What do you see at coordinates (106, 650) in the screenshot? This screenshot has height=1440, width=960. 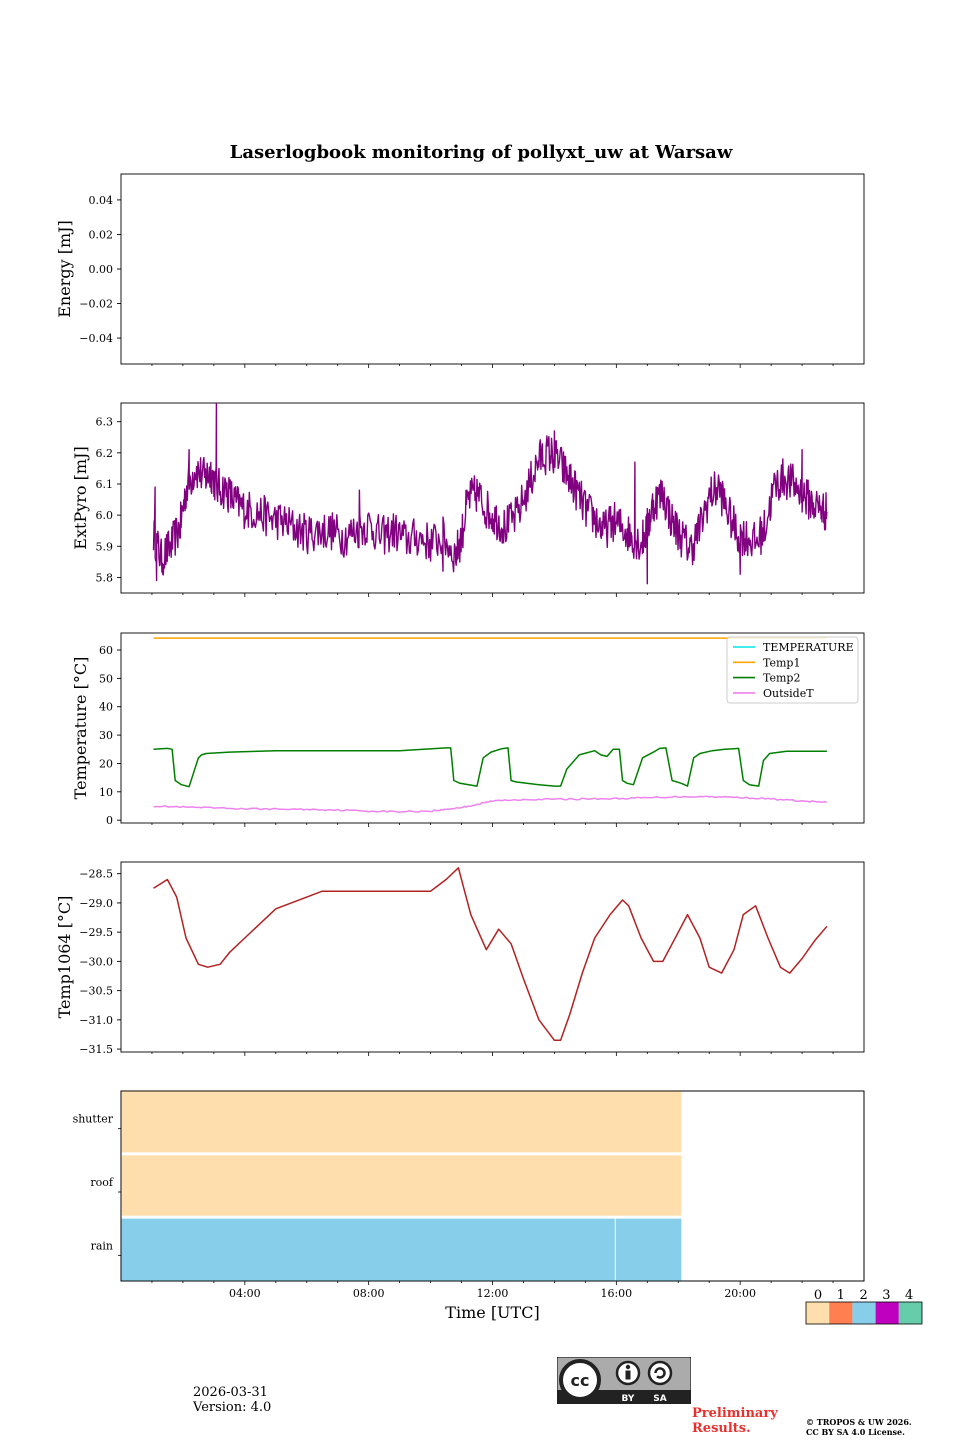 I see `y-tick-label: 60` at bounding box center [106, 650].